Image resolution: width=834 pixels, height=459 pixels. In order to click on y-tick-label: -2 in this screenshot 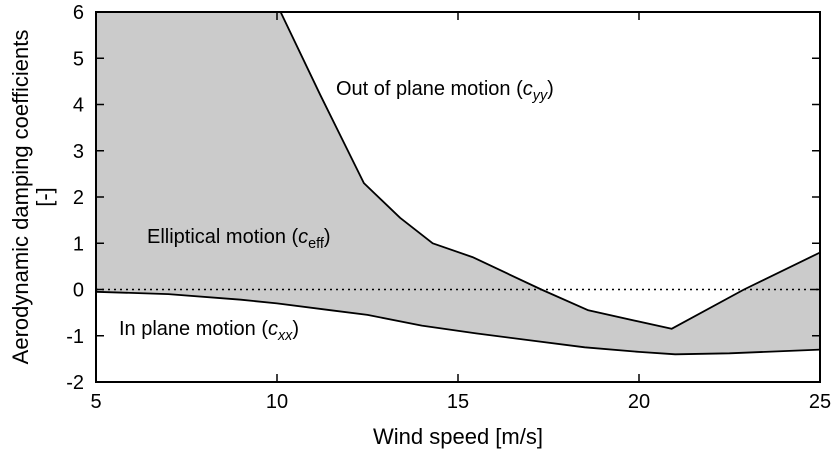, I will do `click(75, 383)`.